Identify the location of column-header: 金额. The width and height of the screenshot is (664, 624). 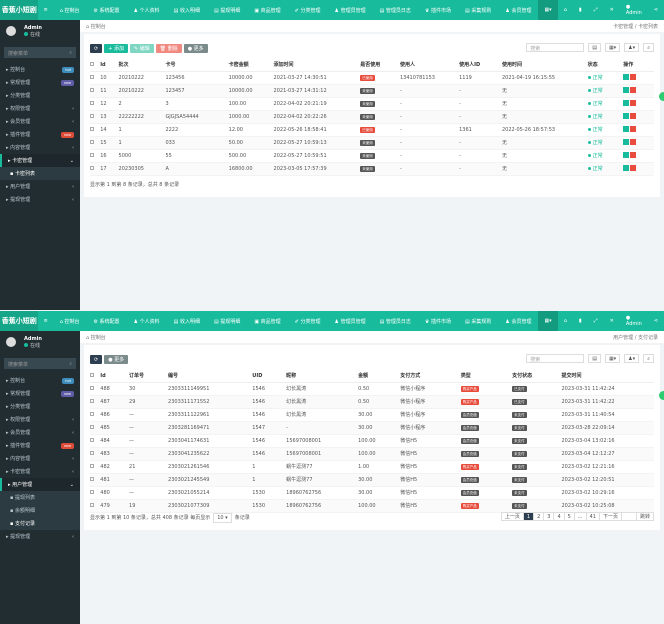
(379, 376).